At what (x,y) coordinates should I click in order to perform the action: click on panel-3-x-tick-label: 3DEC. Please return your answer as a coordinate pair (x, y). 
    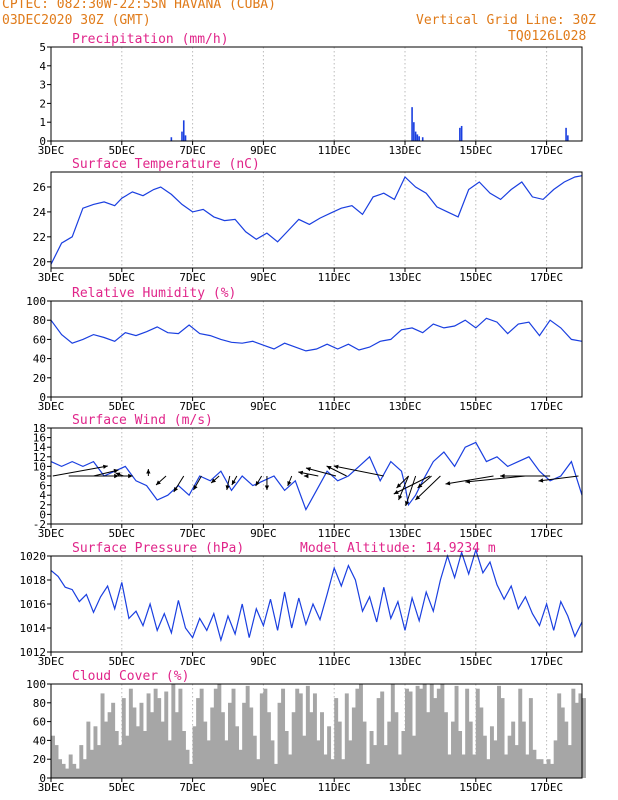
    Looking at the image, I should click on (51, 406).